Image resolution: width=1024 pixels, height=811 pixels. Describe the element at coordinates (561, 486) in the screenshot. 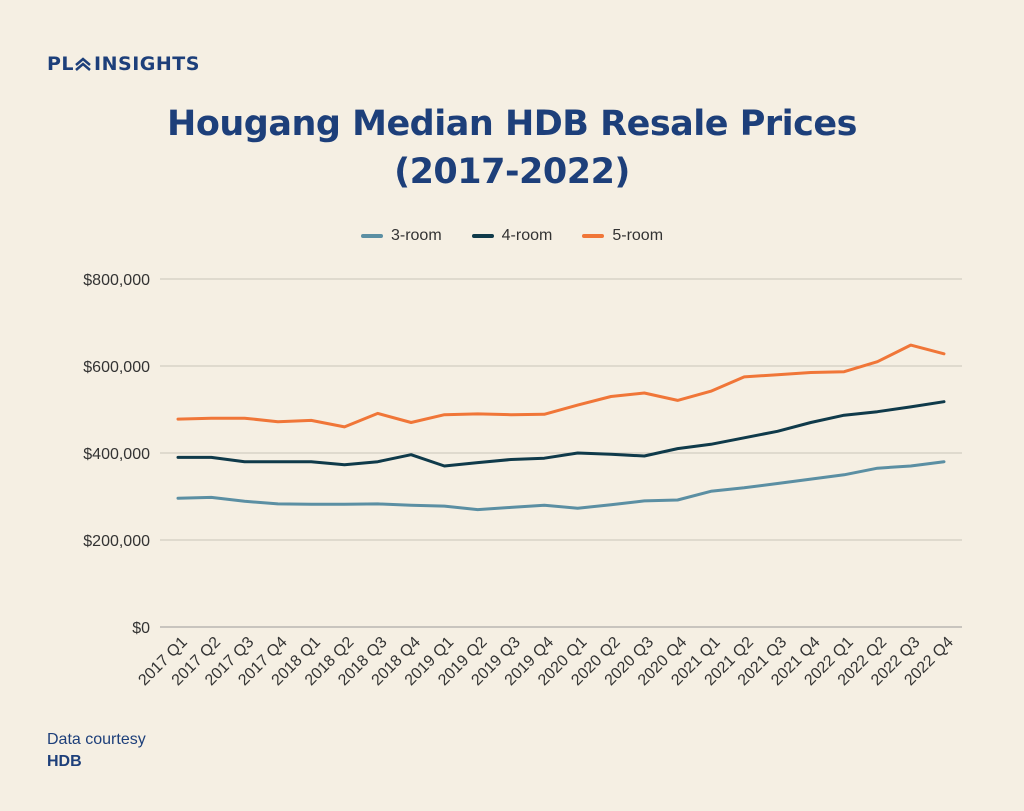

I see `series-line-3-room` at that location.